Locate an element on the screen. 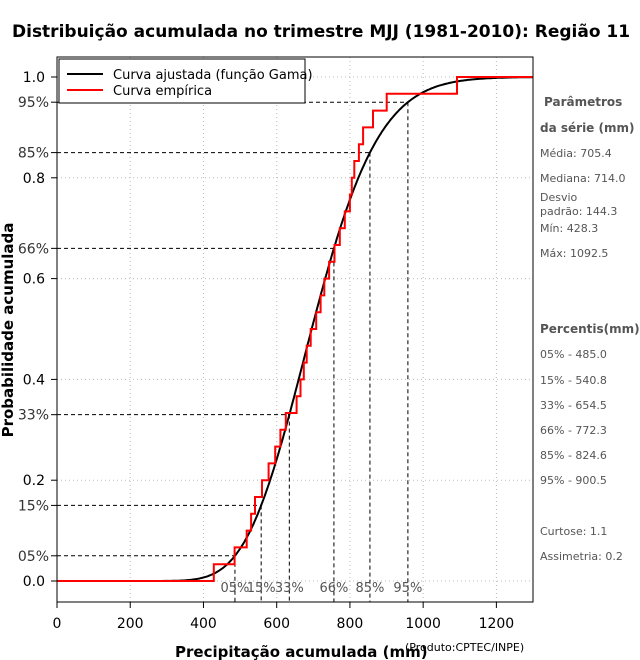 This screenshot has width=640, height=660. y-tick-label-0.6: 0.6 is located at coordinates (34, 280).